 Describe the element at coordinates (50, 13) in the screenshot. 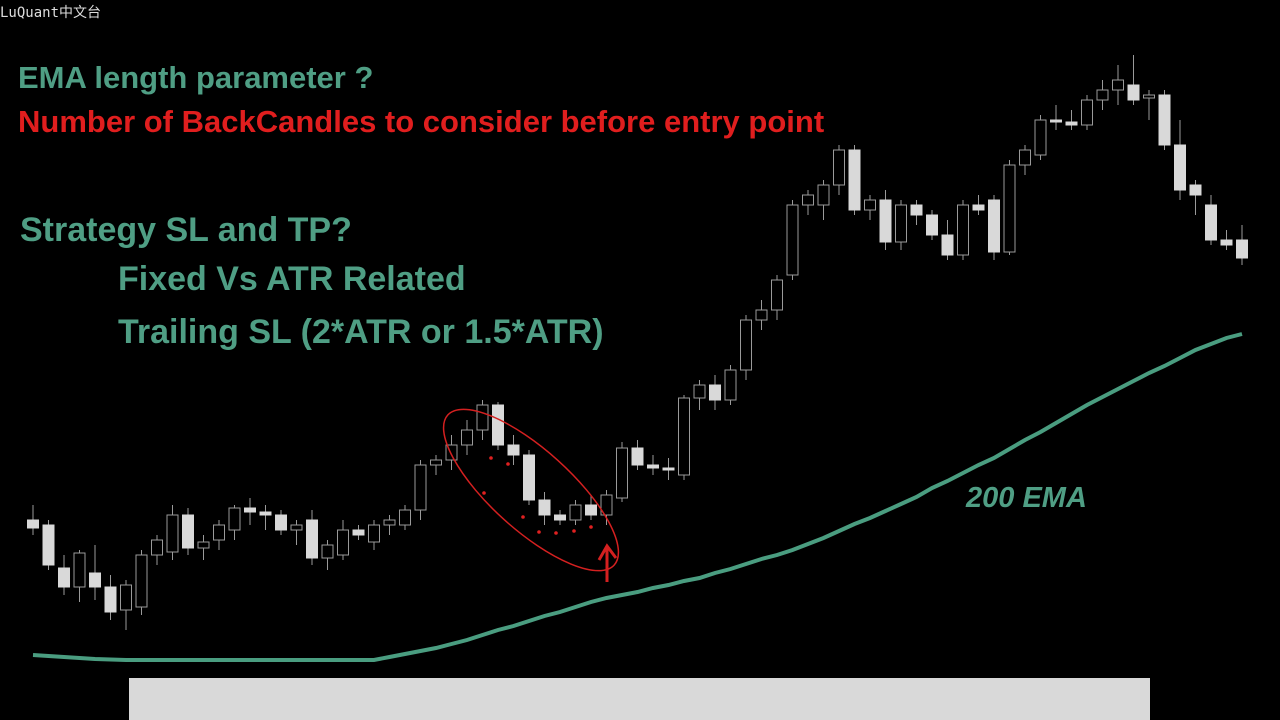

I see `watermark: LuQuant中文台` at that location.